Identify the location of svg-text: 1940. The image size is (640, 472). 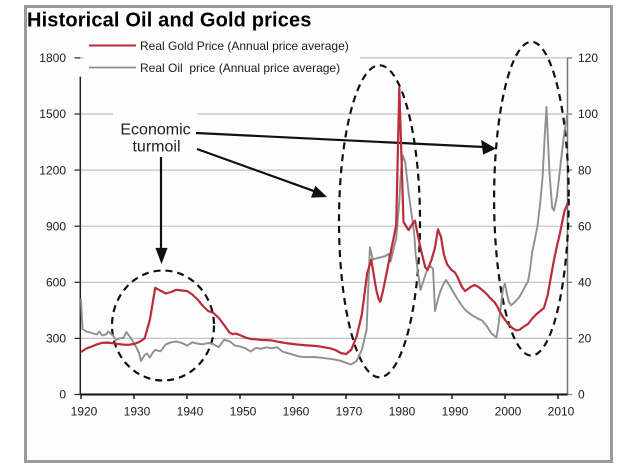
(190, 412).